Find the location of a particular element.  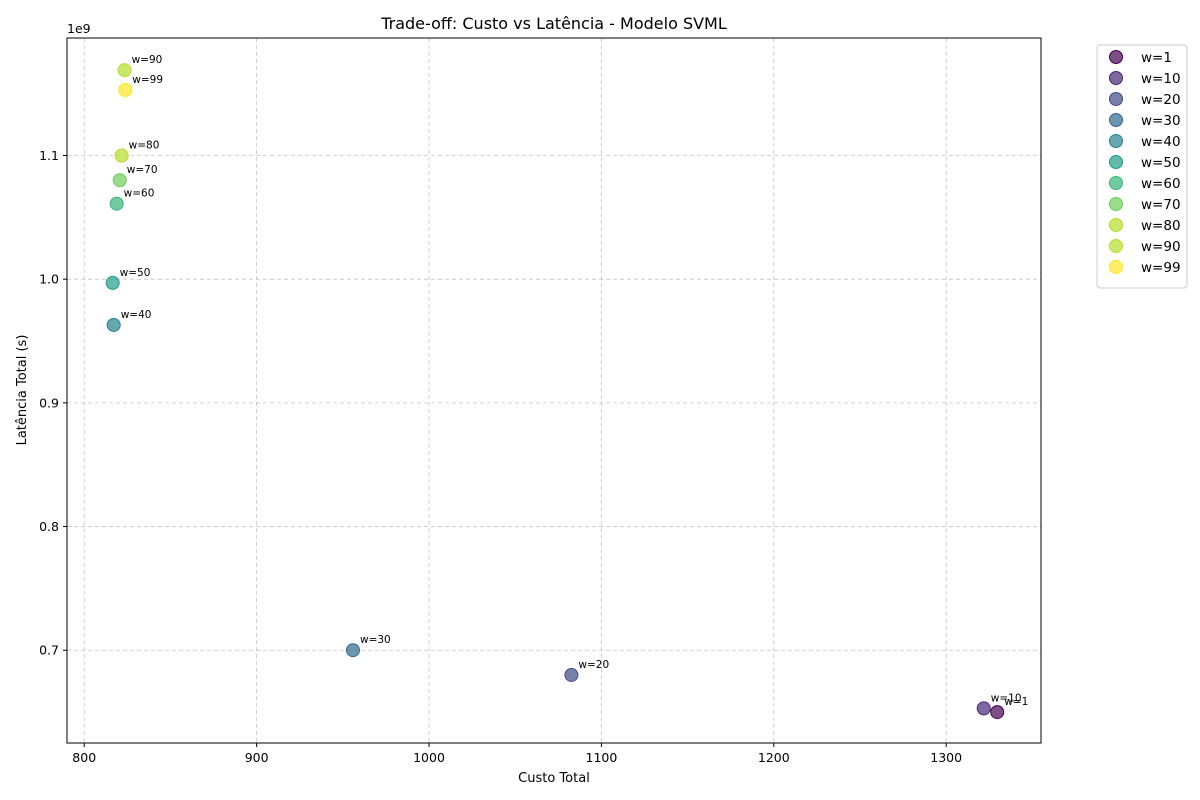

y-tick-label: 0.7 is located at coordinates (49, 650).